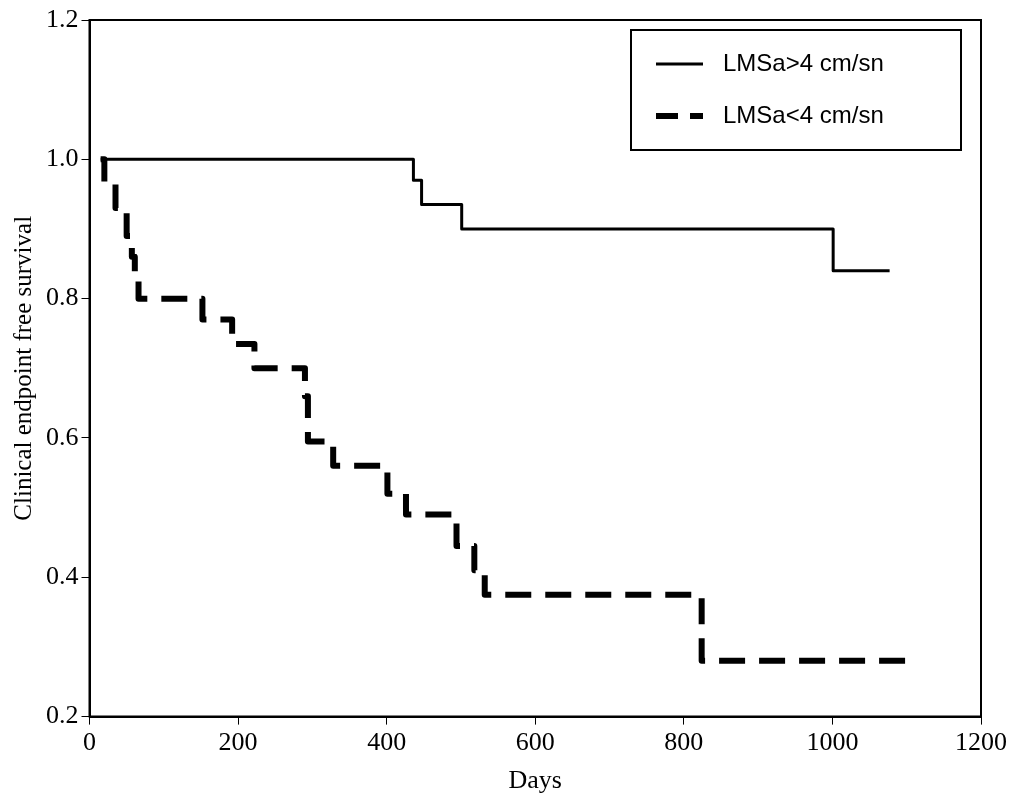  Describe the element at coordinates (62, 158) in the screenshot. I see `y-tick-label: 1.0` at that location.